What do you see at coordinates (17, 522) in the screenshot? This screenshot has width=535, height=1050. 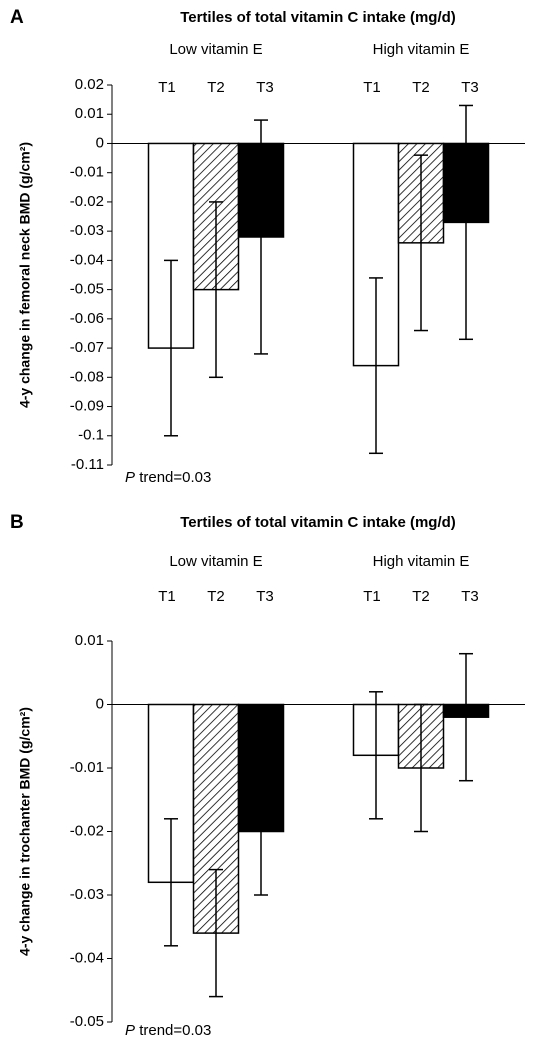 I see `panel-label: B` at bounding box center [17, 522].